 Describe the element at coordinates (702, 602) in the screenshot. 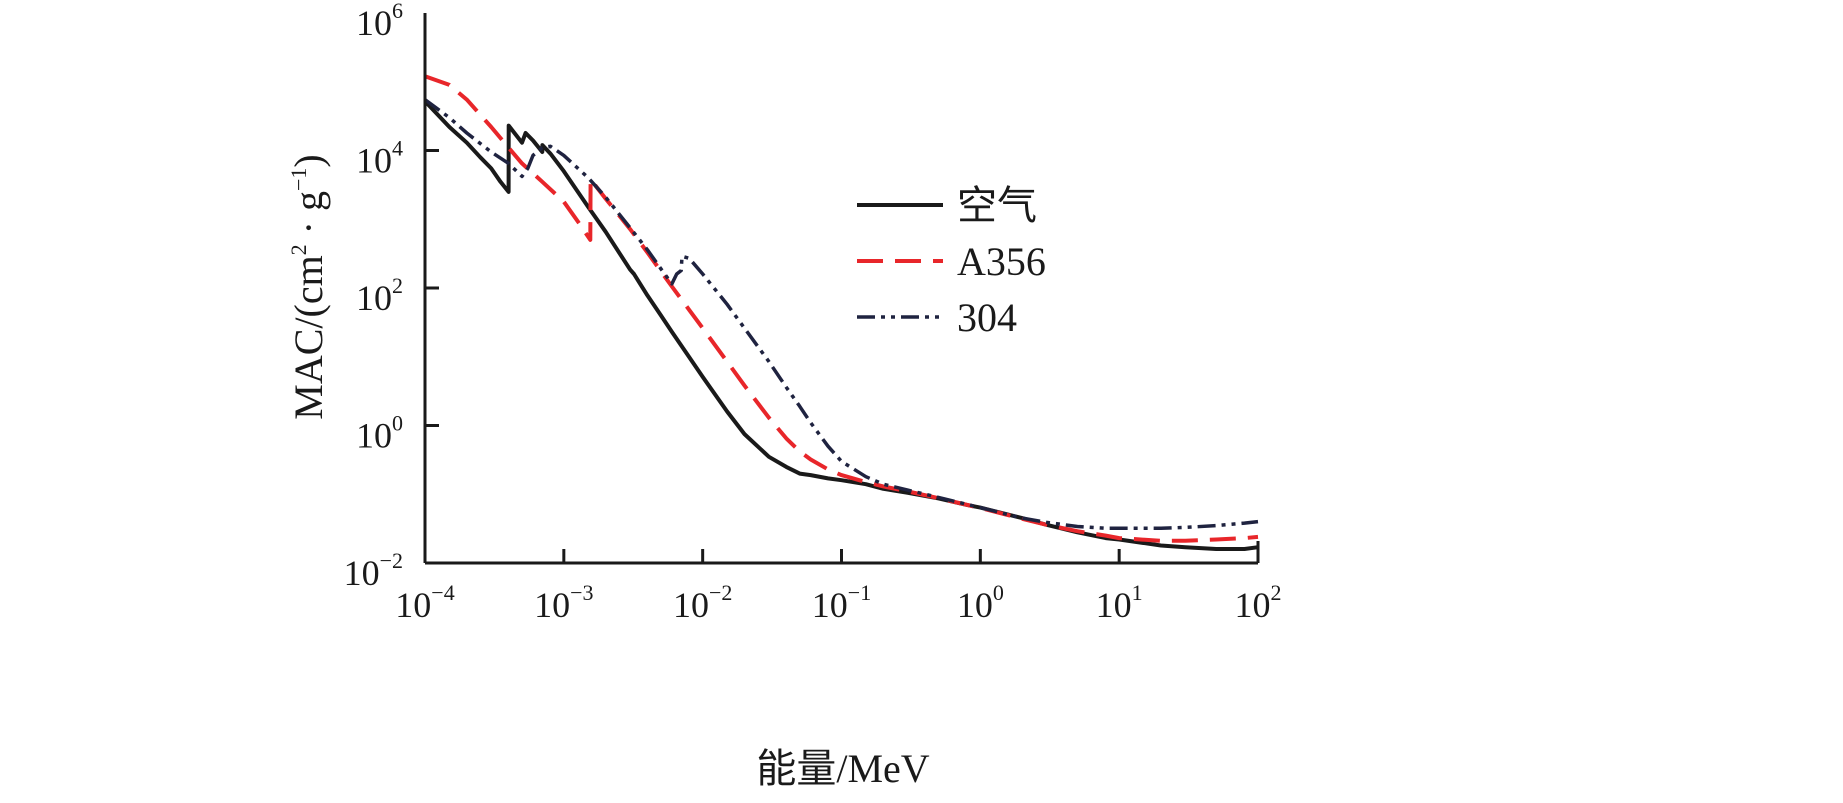

I see `x-tick-label: 10⁻²` at that location.